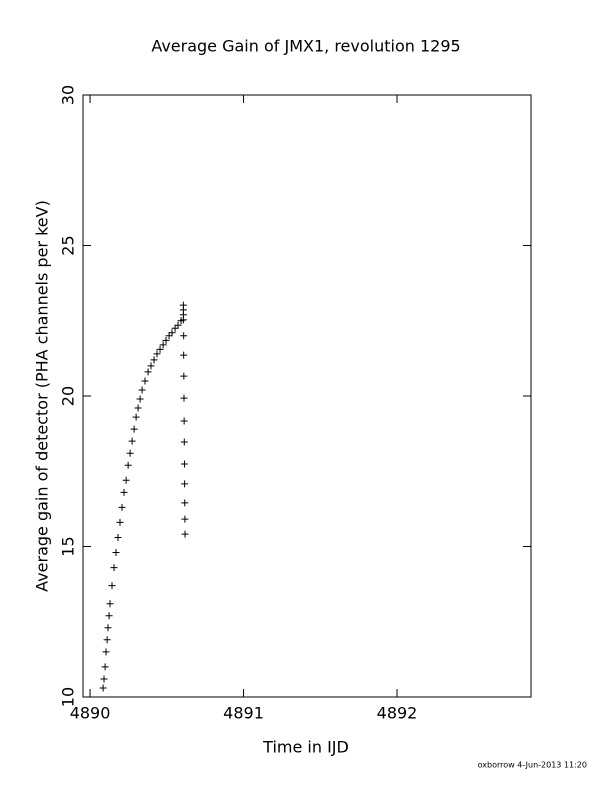  Describe the element at coordinates (532, 765) in the screenshot. I see `footer: oxborrow 4-Jun-2013 11:20` at that location.